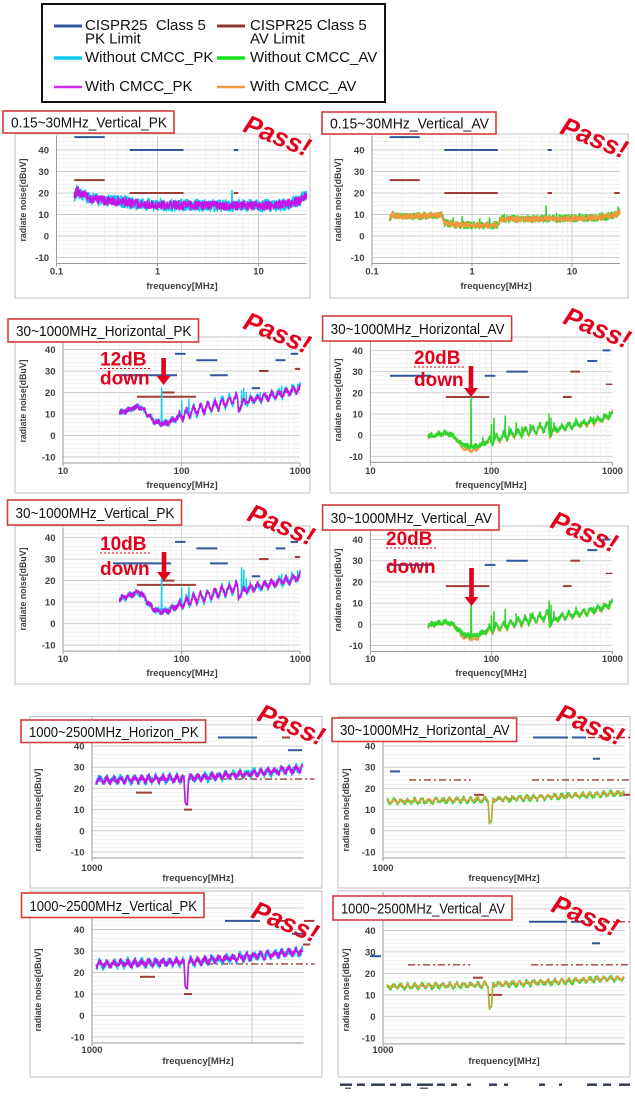  Describe the element at coordinates (89, 123) in the screenshot. I see `svg-text: 0.15~30MHz_Vertical_PK` at that location.